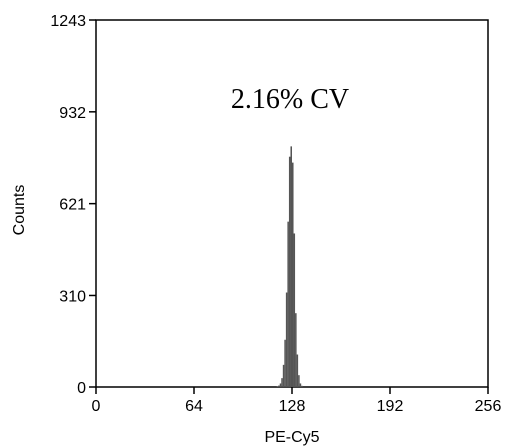 The width and height of the screenshot is (506, 447). I want to click on x-tick-label: 64, so click(194, 406).